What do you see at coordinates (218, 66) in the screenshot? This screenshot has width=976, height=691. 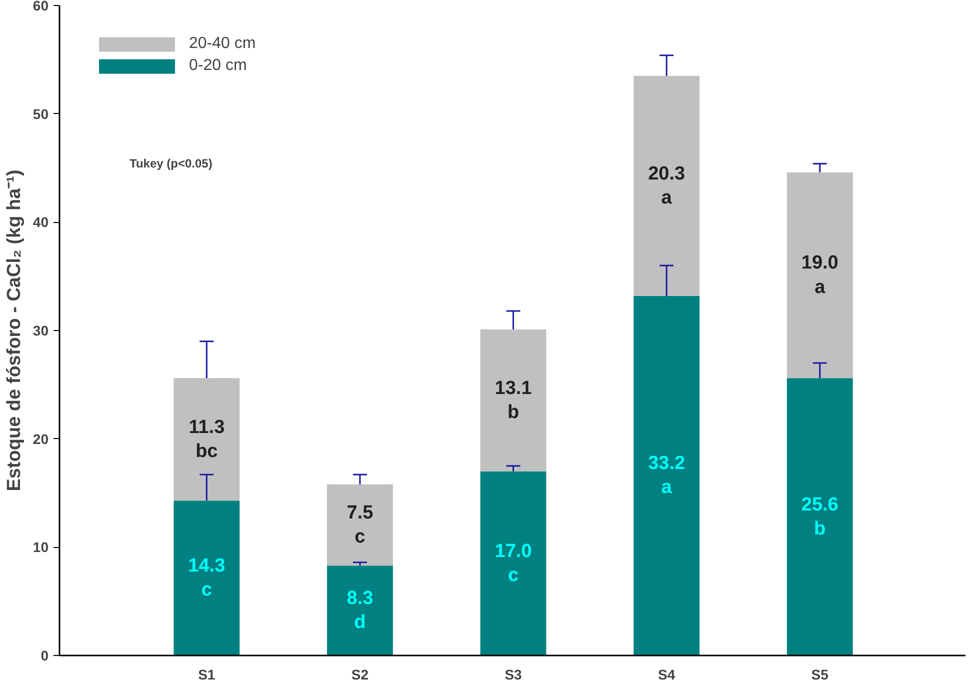 I see `legend-label: 0-20 cm` at bounding box center [218, 66].